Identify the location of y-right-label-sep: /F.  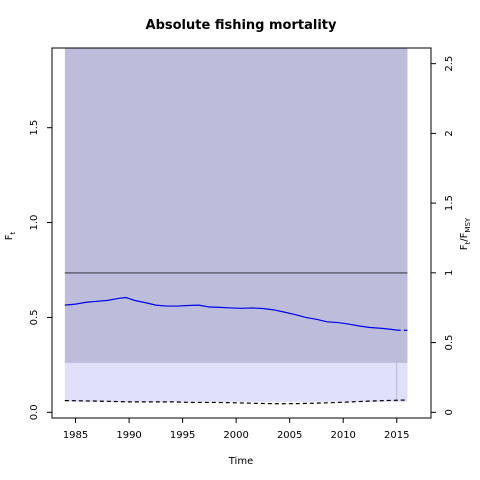
(464, 236).